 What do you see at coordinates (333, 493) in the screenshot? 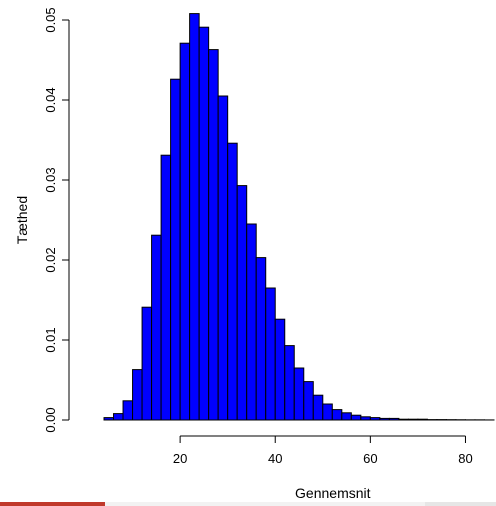
I see `x-axis-title: Gennemsnit` at bounding box center [333, 493].